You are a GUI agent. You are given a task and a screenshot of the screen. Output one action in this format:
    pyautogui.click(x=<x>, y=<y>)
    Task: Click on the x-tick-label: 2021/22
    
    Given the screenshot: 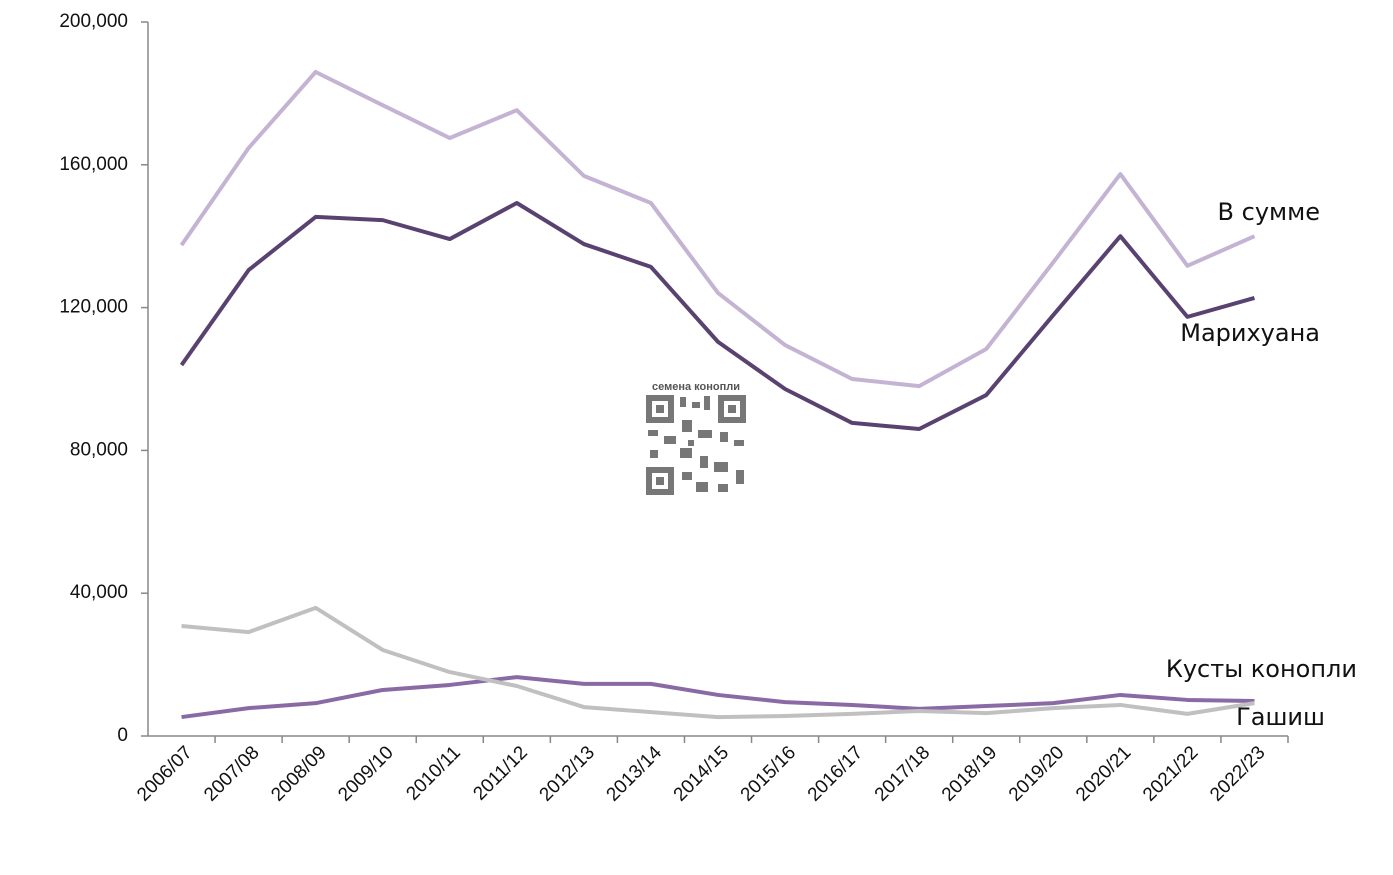 What is the action you would take?
    pyautogui.click(x=1170, y=773)
    